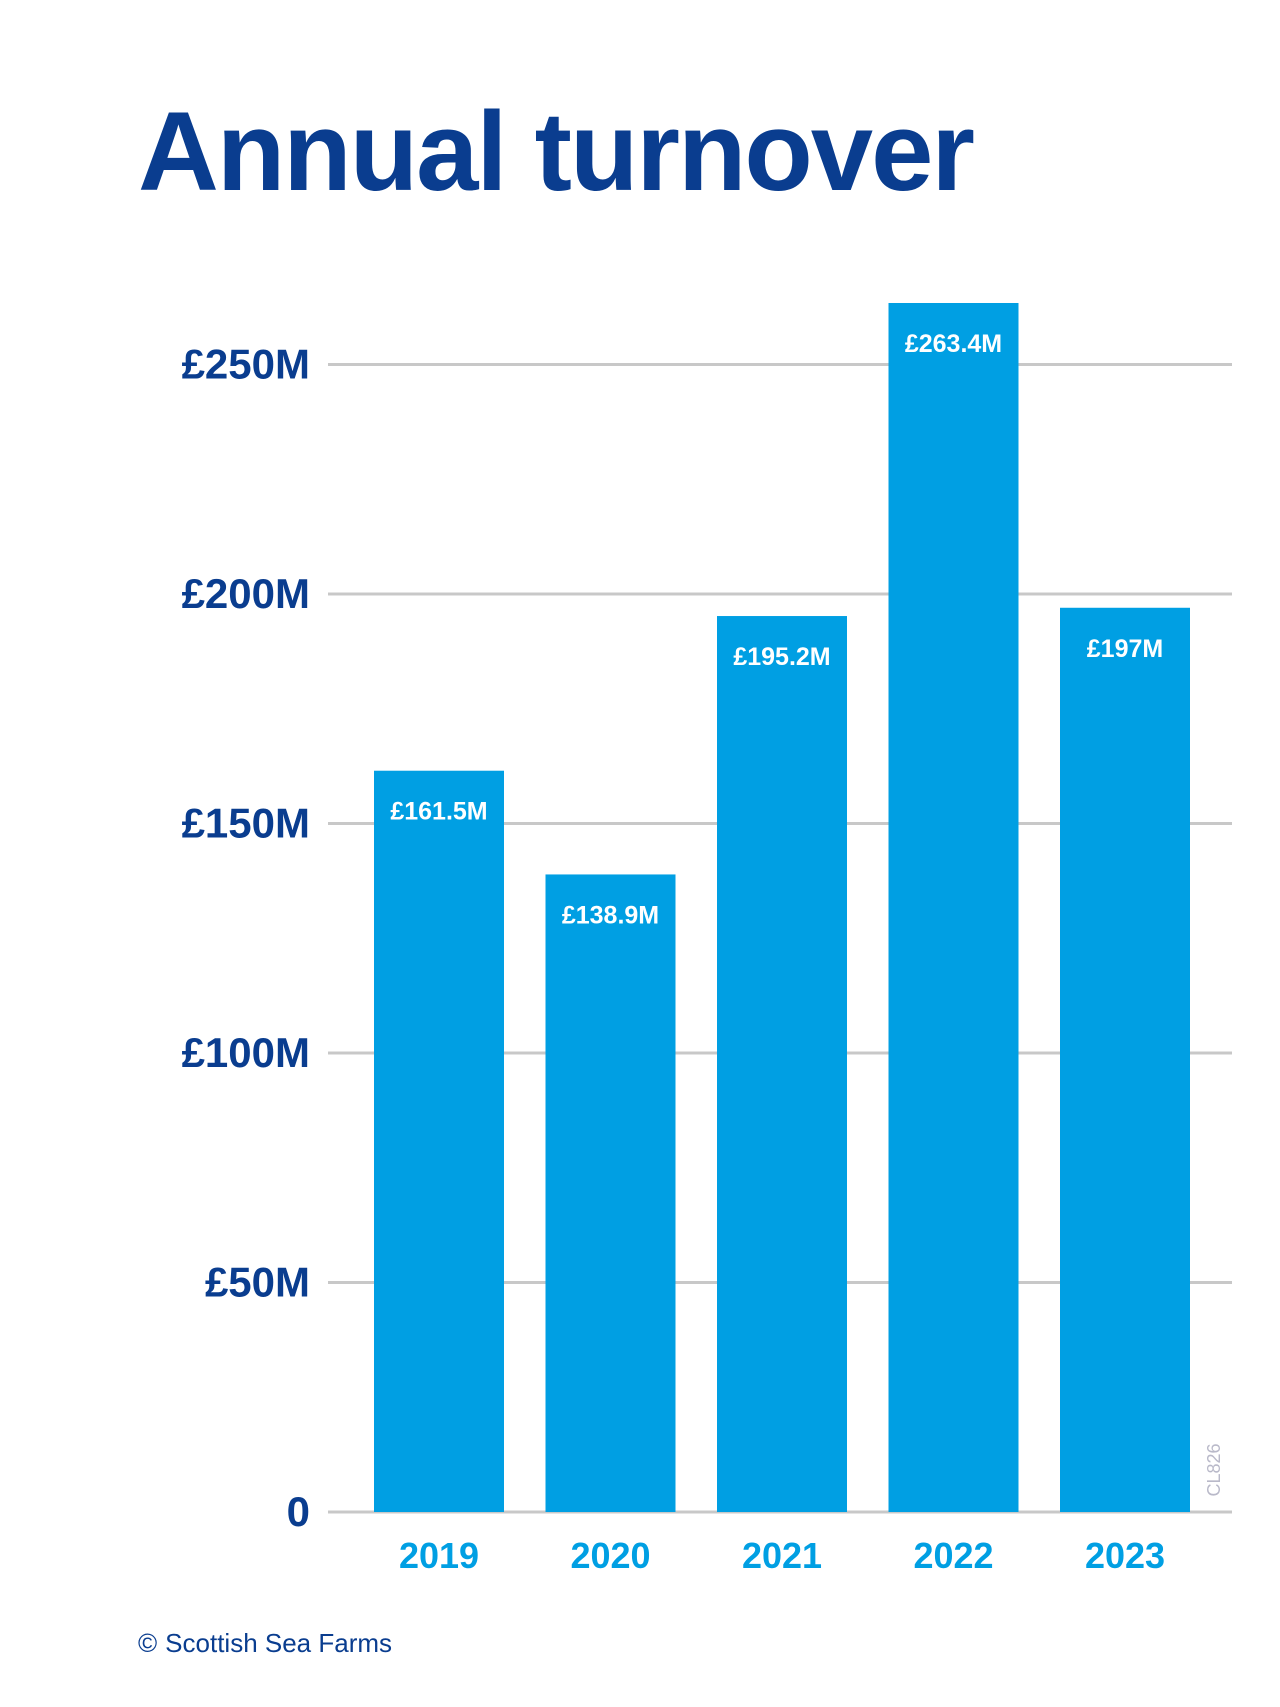 Image resolution: width=1280 pixels, height=1707 pixels. I want to click on x-axis-tick-labels: 2019 2020 2021 2022 2023, so click(782, 1555).